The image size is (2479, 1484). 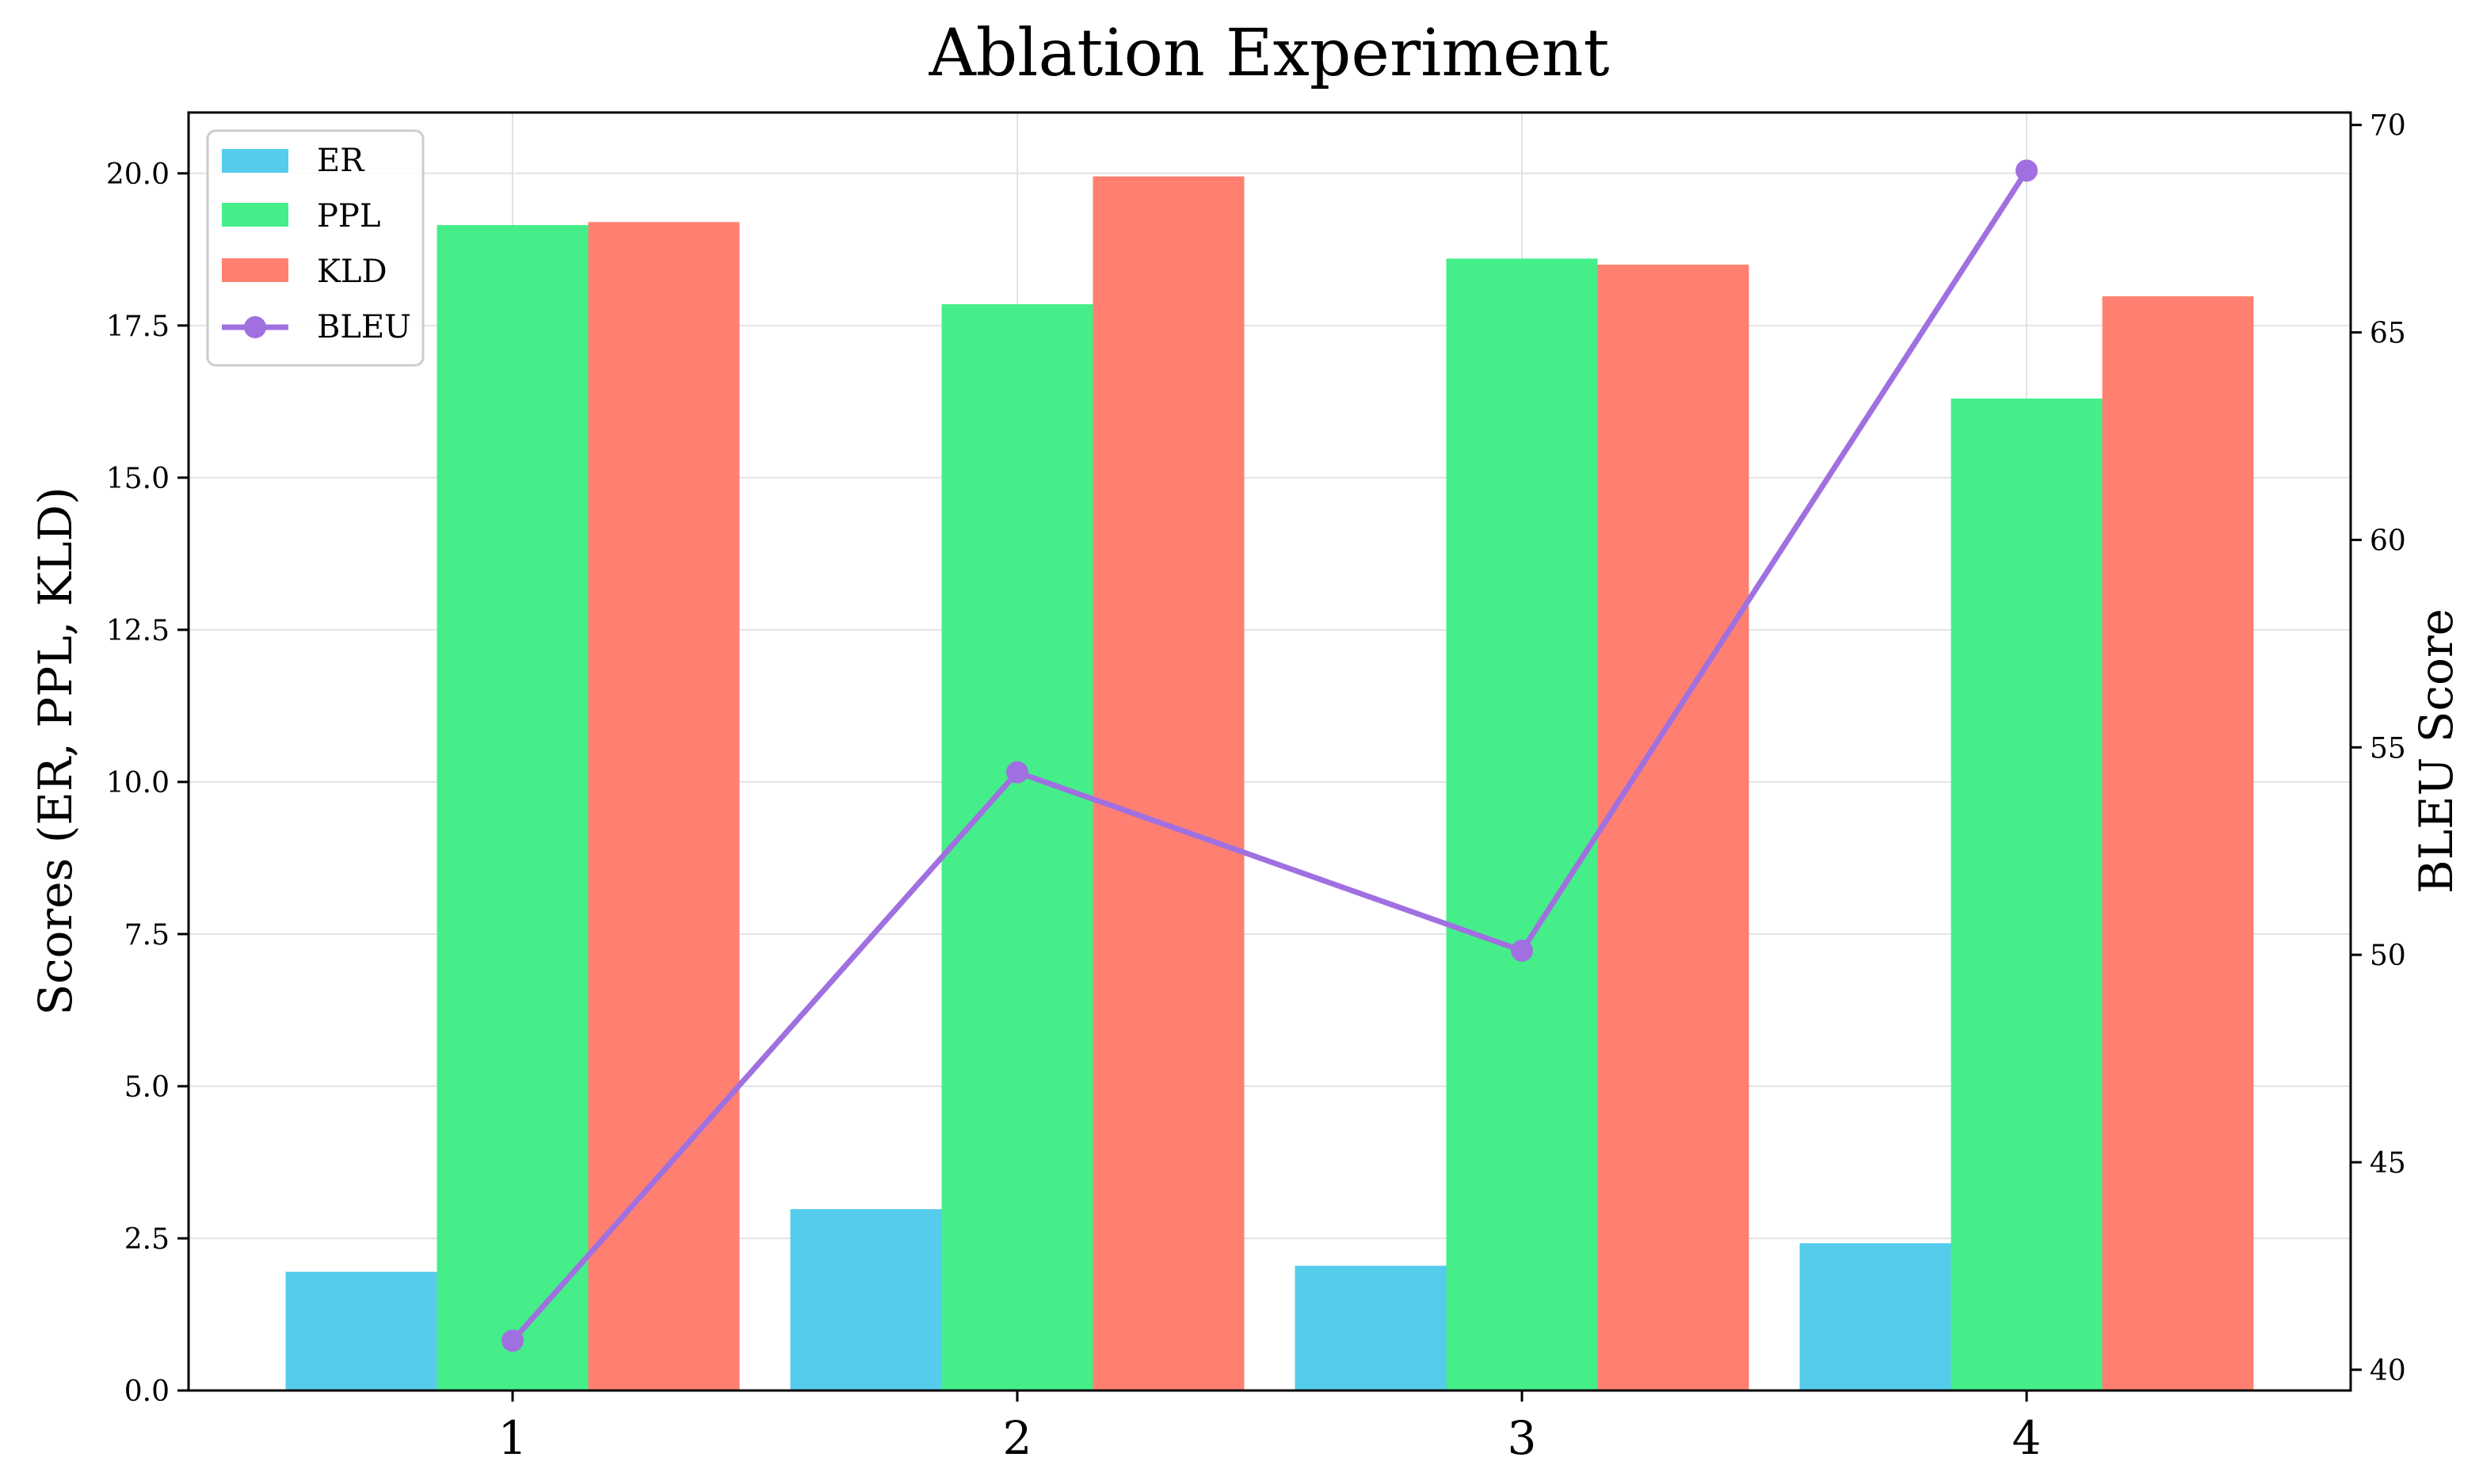 I want to click on tick-label-left: 7.5, so click(x=147, y=936).